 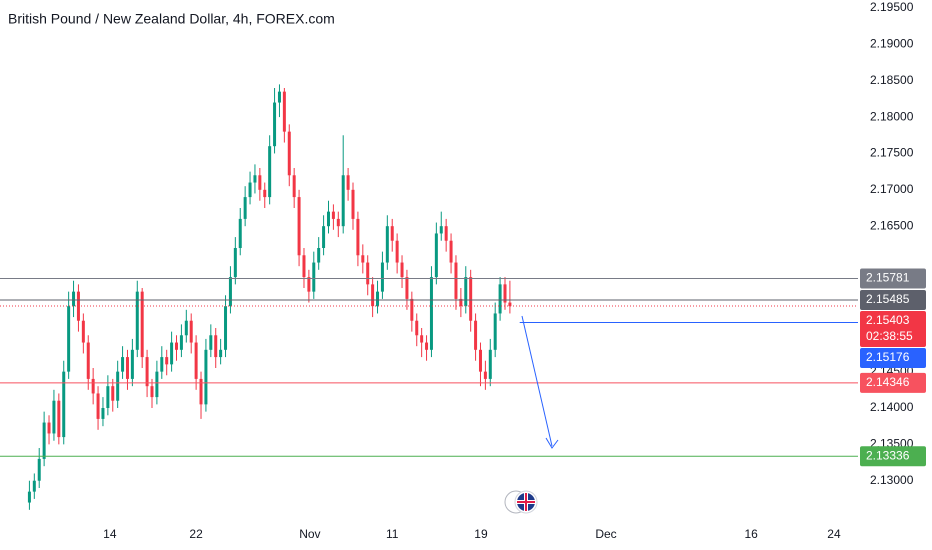 I want to click on price-badge-label: 2.14346, so click(x=888, y=382).